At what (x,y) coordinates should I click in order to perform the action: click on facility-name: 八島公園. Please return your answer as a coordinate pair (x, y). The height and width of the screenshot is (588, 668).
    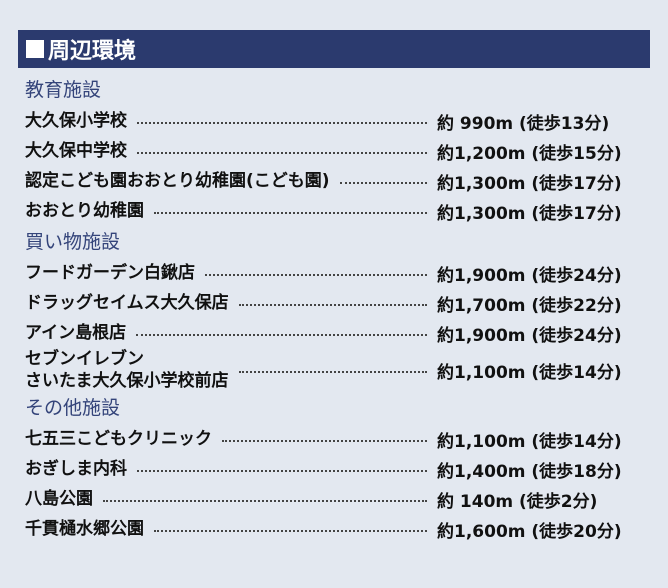
    Looking at the image, I should click on (59, 499).